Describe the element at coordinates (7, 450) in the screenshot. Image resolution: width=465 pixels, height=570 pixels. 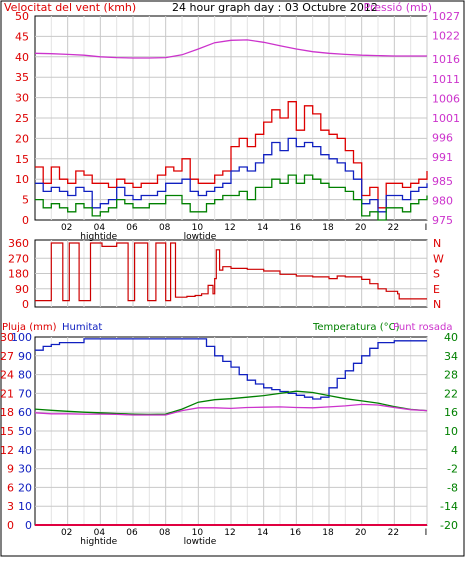
I see `rain-y-tick: 12` at that location.